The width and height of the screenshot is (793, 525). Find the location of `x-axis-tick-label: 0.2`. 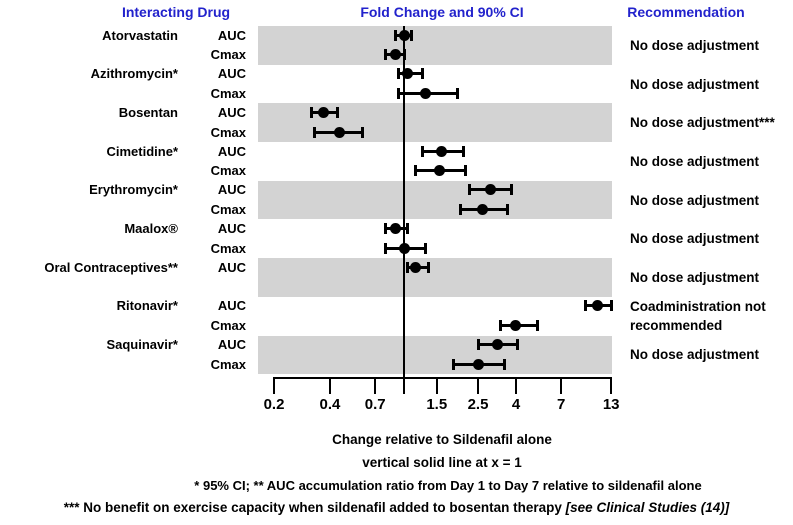

x-axis-tick-label: 0.2 is located at coordinates (274, 404).